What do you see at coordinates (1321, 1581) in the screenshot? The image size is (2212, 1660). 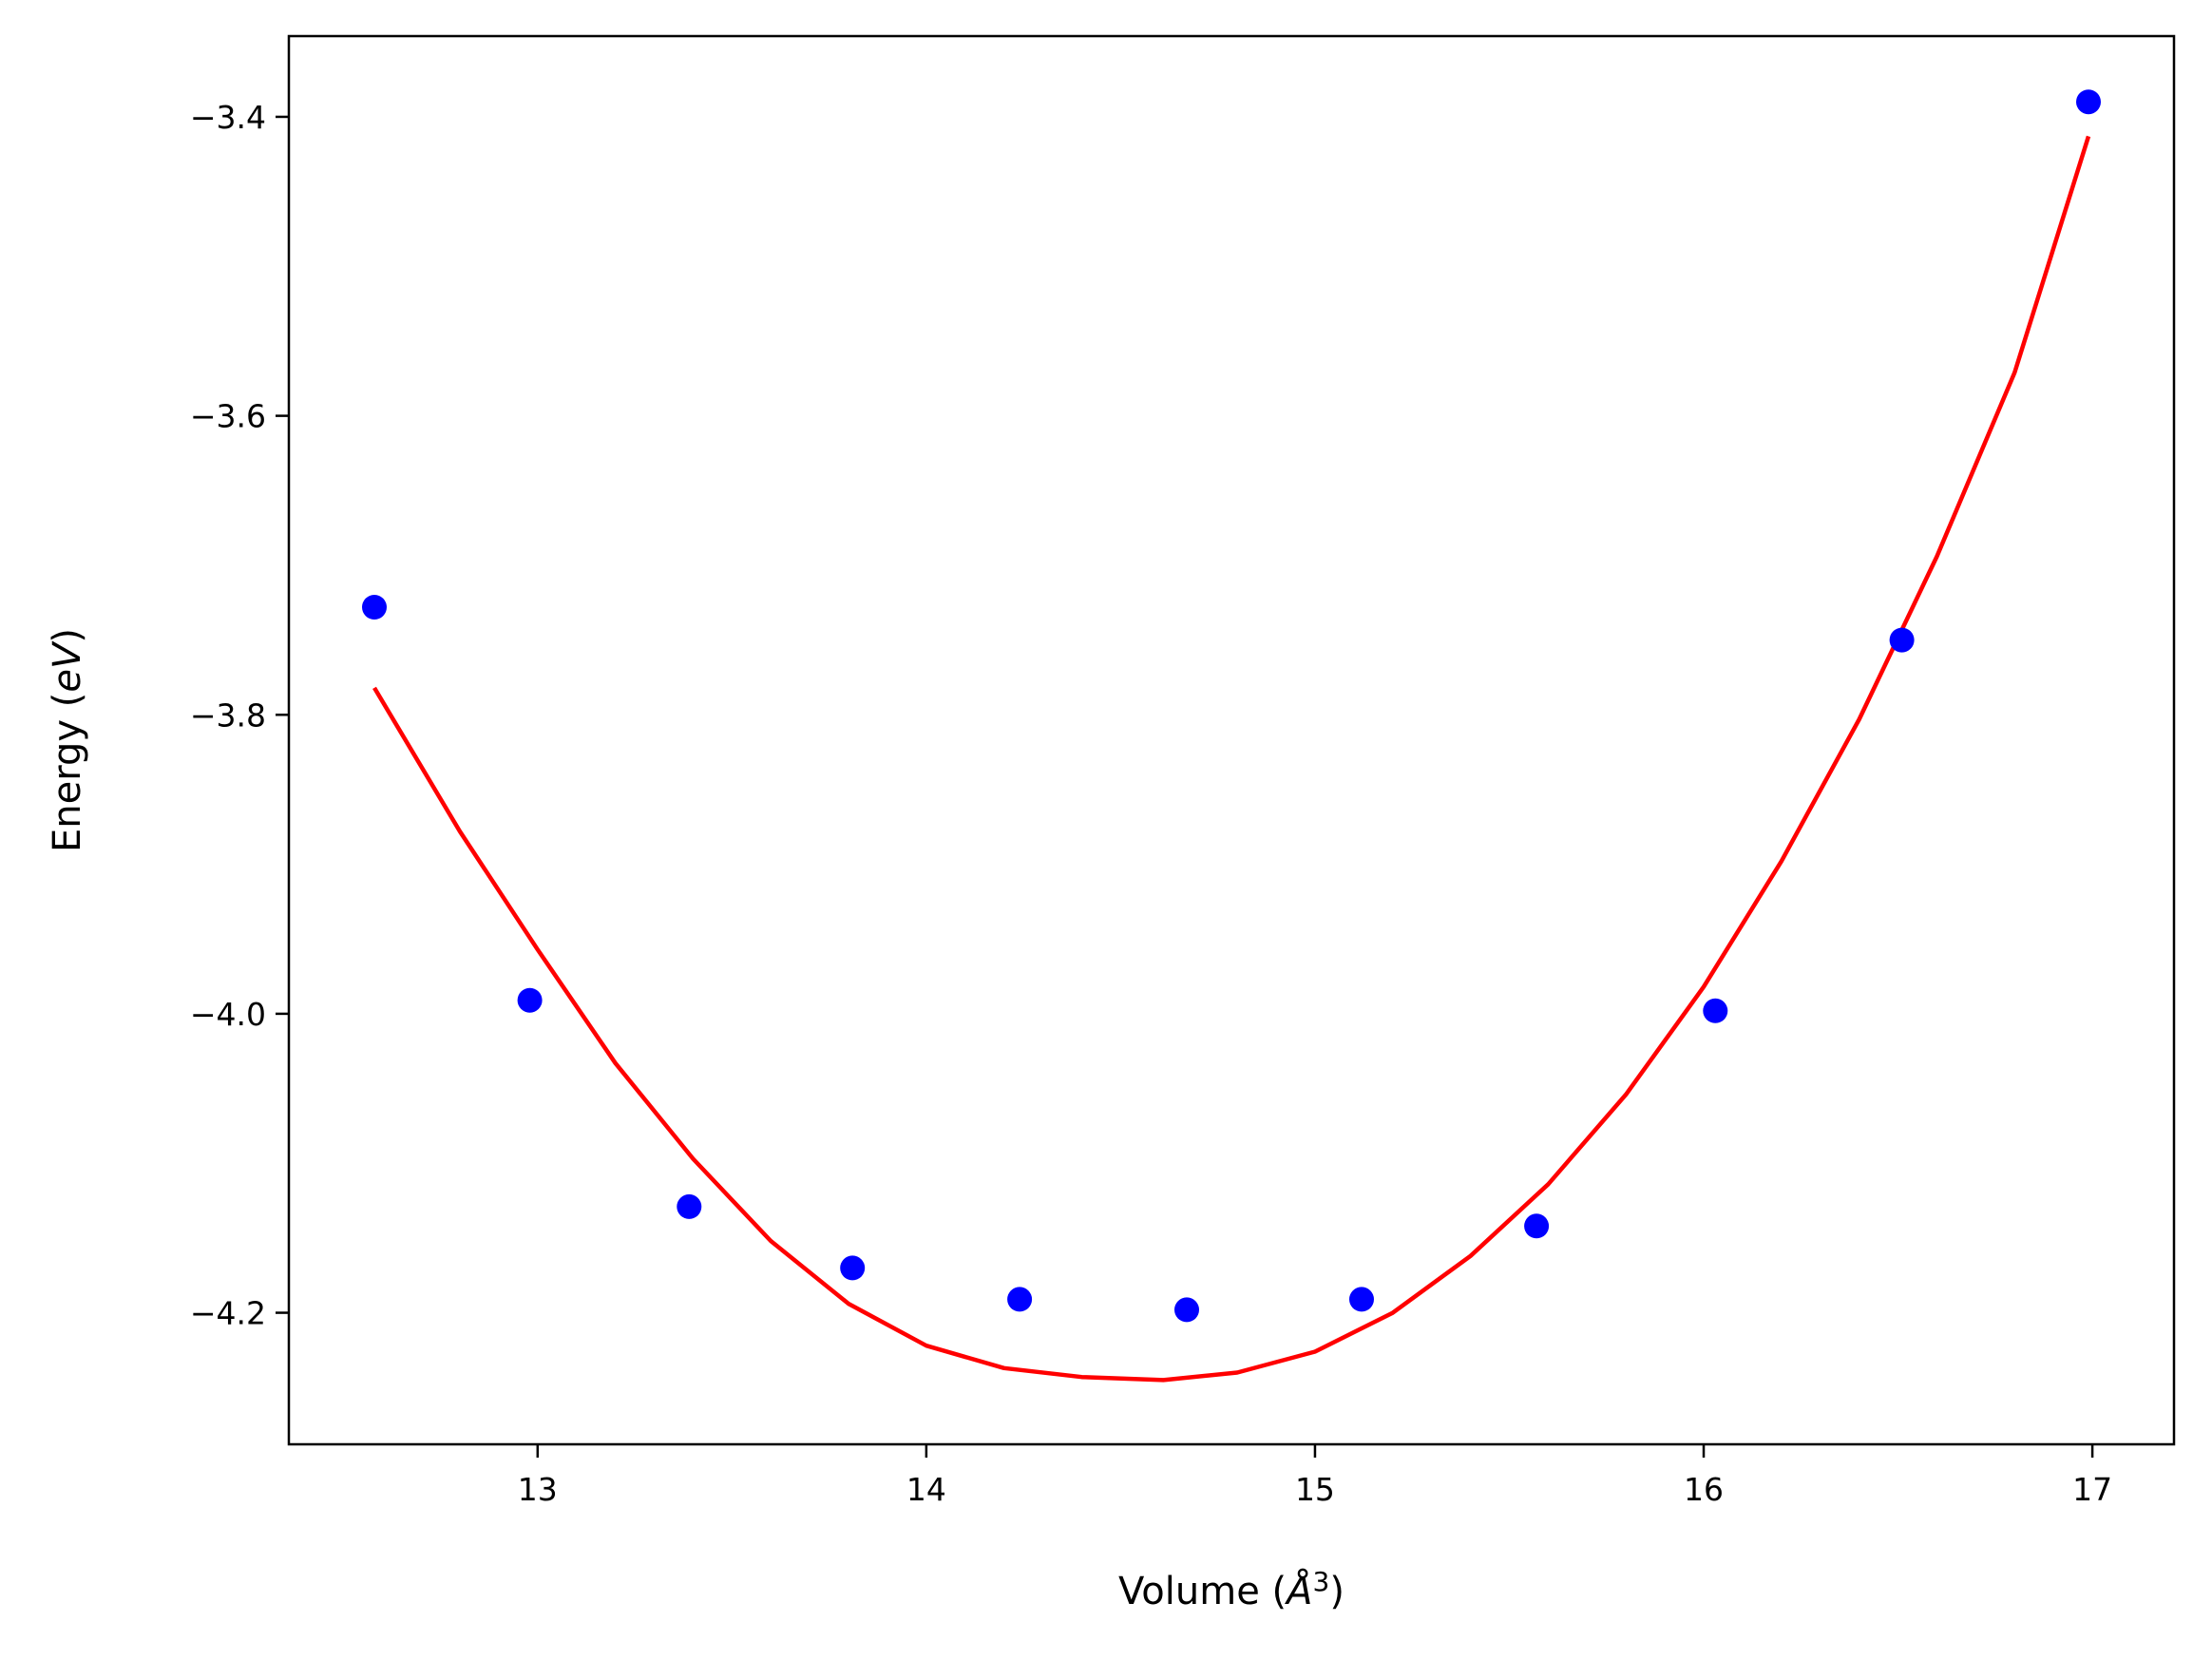 I see `x-axis-label-exponent: 3` at bounding box center [1321, 1581].